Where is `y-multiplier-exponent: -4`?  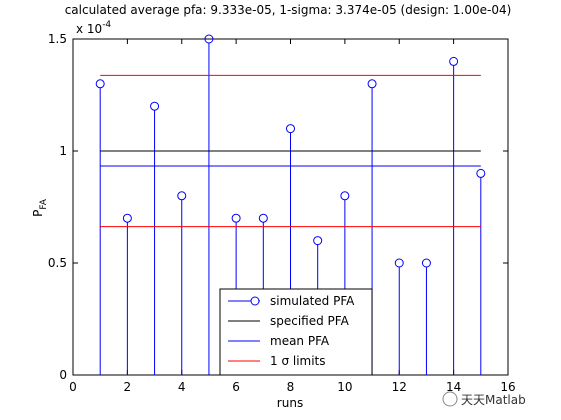
y-multiplier-exponent: -4 is located at coordinates (106, 25).